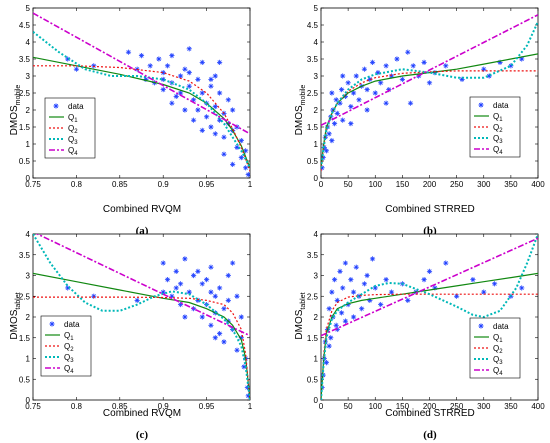 This screenshot has height=443, width=550. Describe the element at coordinates (300, 315) in the screenshot. I see `y-axis-label-d: DMOStablet` at that location.